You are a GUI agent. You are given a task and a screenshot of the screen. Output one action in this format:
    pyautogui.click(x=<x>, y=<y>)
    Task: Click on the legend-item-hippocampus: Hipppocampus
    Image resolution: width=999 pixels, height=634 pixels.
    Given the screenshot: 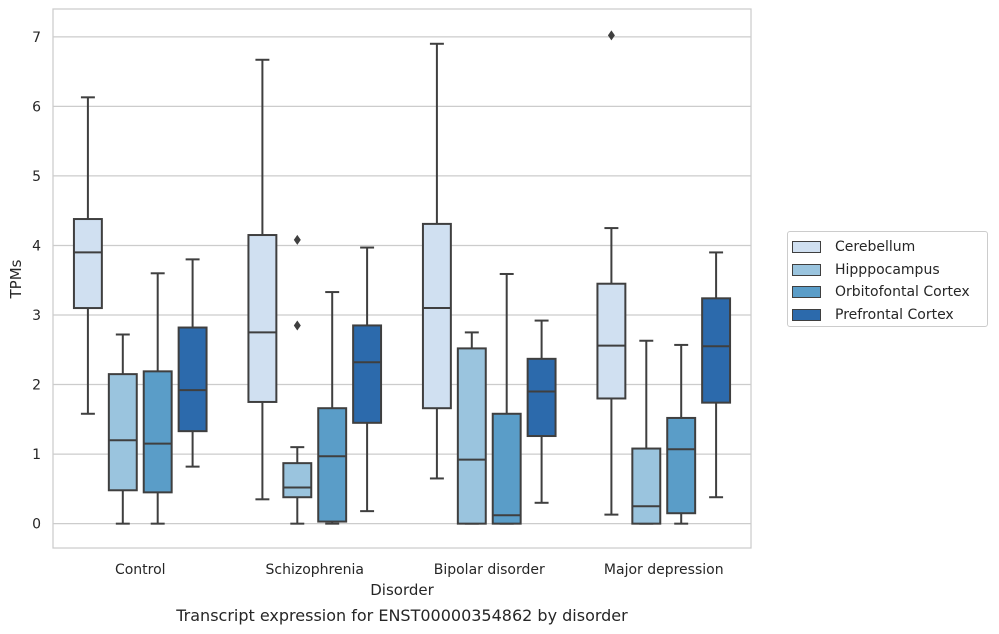 What is the action you would take?
    pyautogui.click(x=889, y=270)
    